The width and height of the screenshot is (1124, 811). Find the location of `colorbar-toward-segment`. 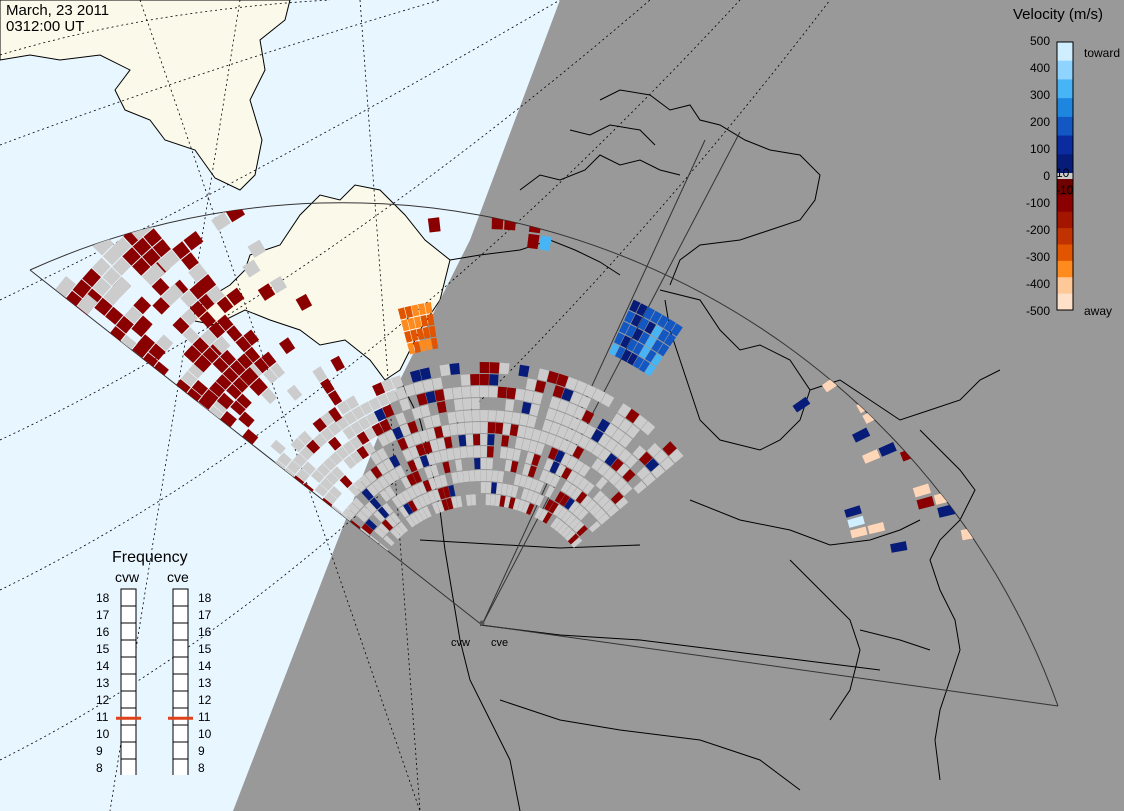

colorbar-toward-segment is located at coordinates (1065, 70).